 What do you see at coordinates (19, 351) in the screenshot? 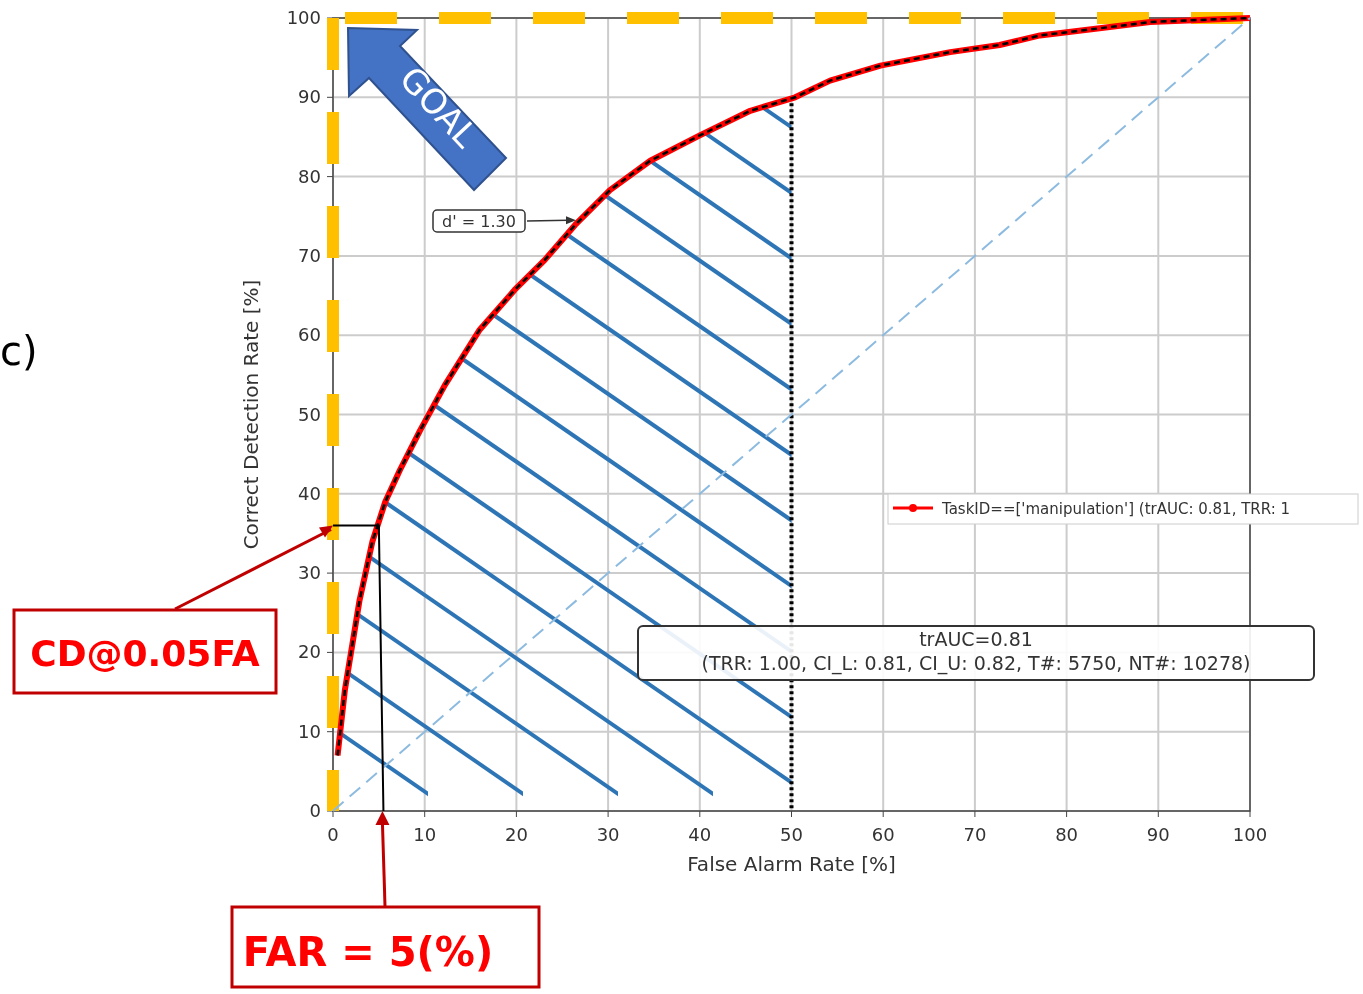
I see `text: c)` at bounding box center [19, 351].